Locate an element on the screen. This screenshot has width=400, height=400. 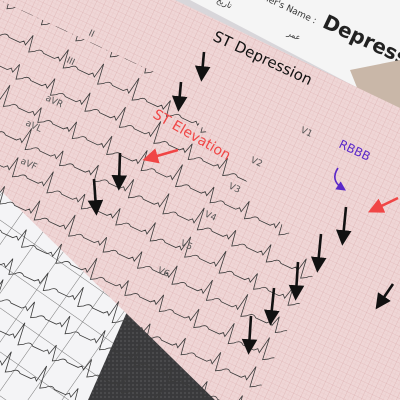
lead-label: III is located at coordinates (70, 62).